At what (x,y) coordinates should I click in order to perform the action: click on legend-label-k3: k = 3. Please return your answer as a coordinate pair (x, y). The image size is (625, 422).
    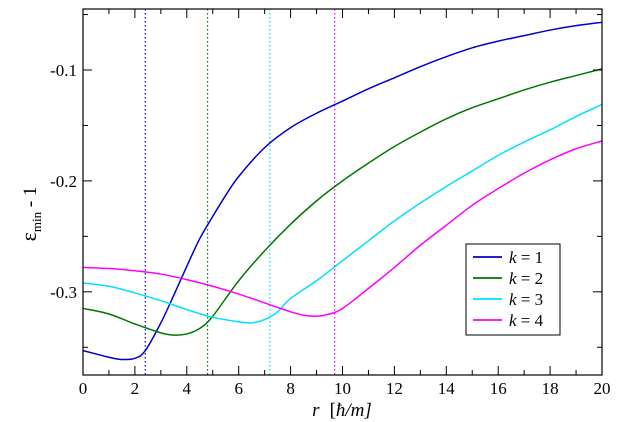
    Looking at the image, I should click on (526, 299).